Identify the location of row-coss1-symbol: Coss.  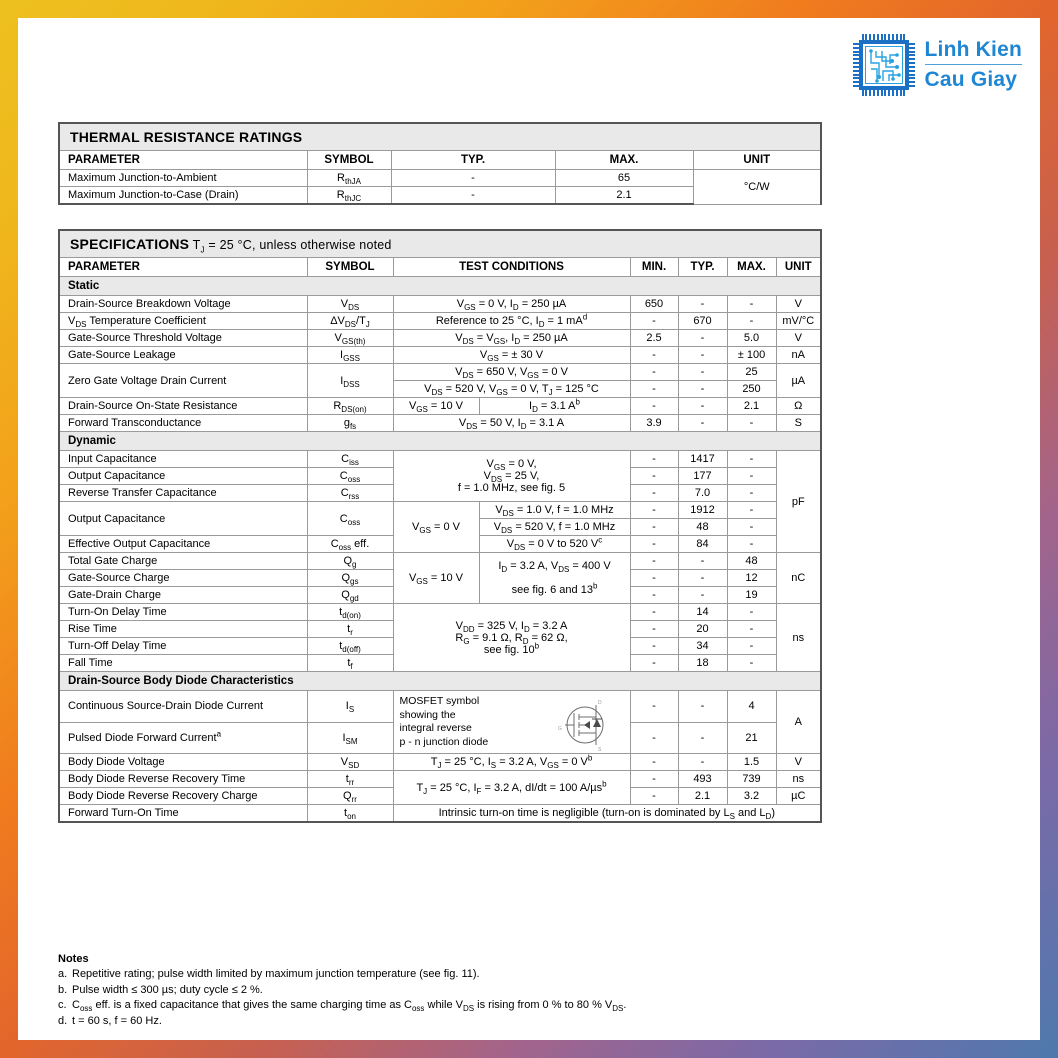
(350, 476).